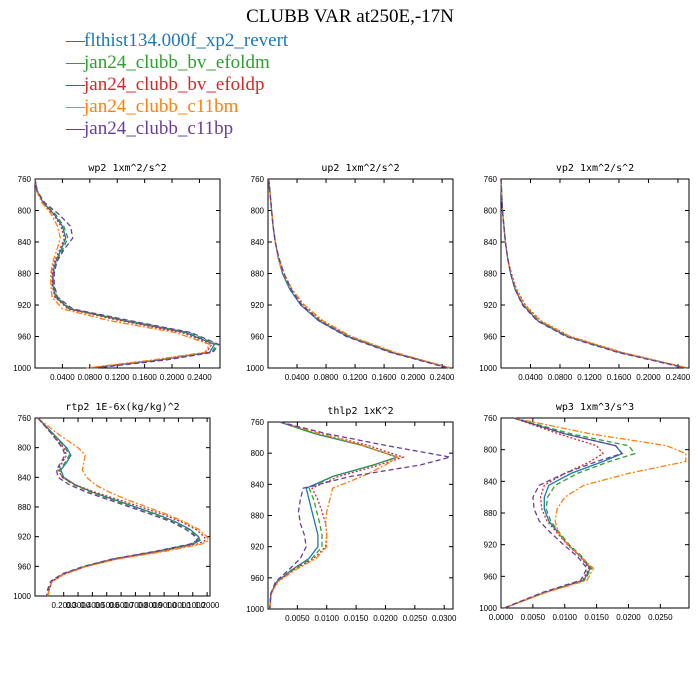 This screenshot has width=700, height=700. I want to click on x-tick-label: 0.0000, so click(501, 617).